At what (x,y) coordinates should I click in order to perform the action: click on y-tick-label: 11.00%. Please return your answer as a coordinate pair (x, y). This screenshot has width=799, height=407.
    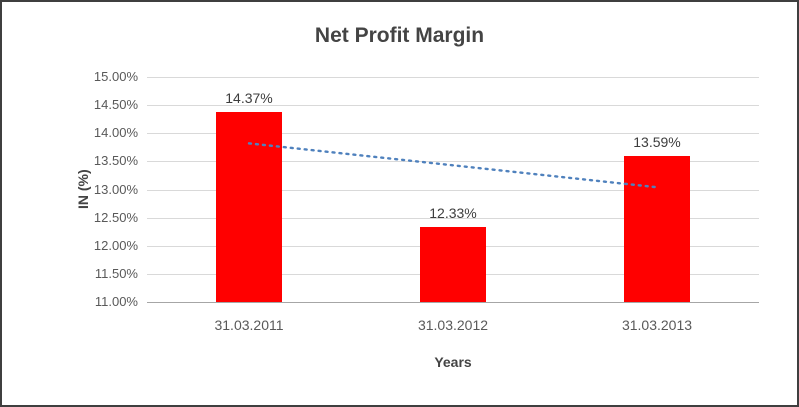
    Looking at the image, I should click on (116, 301).